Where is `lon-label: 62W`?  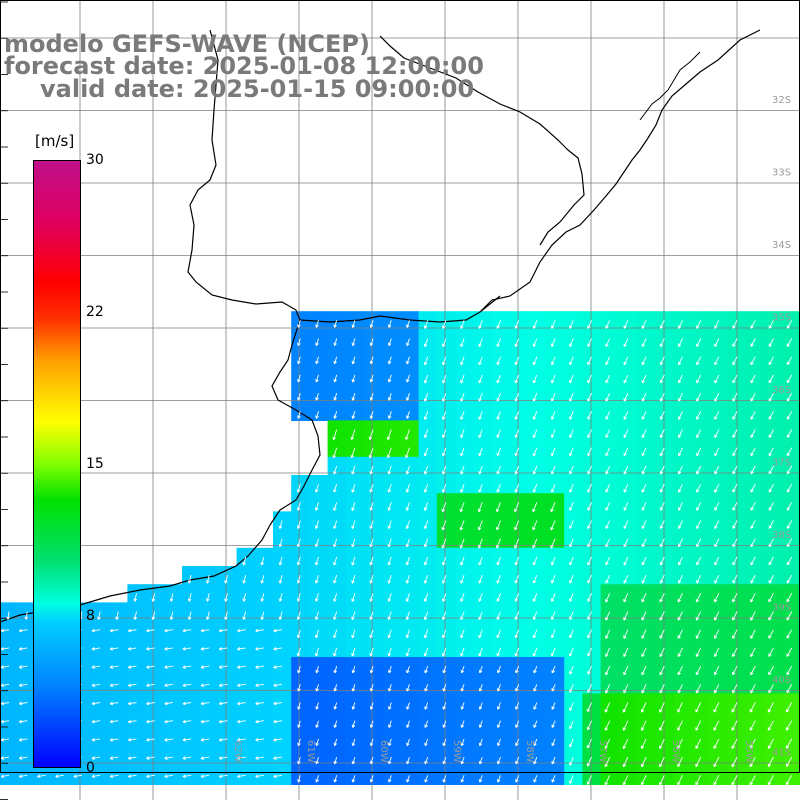 lon-label: 62W is located at coordinates (237, 751).